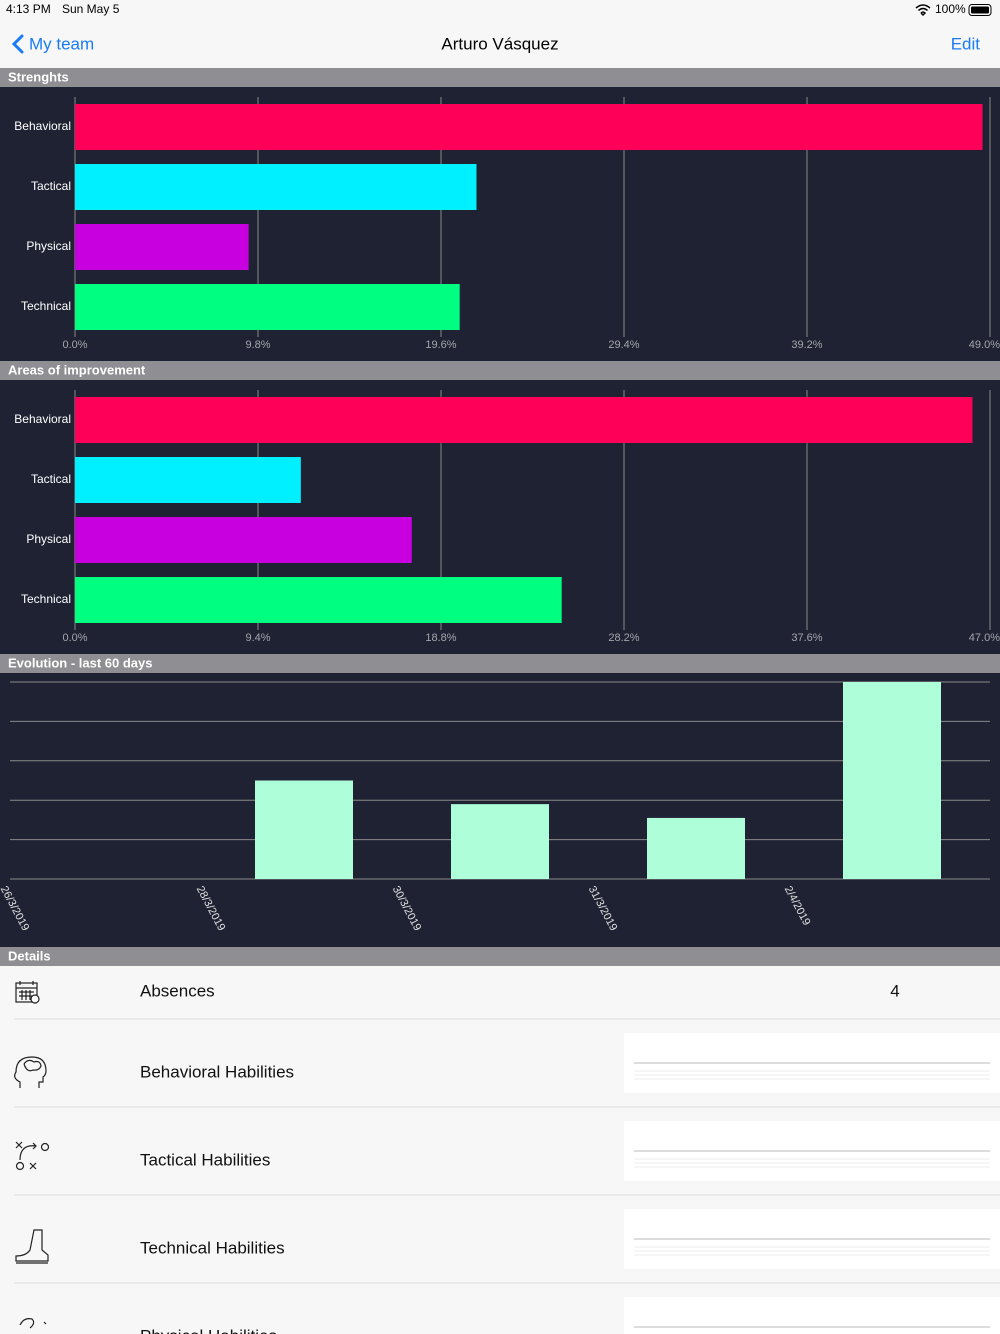 The image size is (1000, 1334). Describe the element at coordinates (26, 1155) in the screenshot. I see `tactics-icon` at that location.